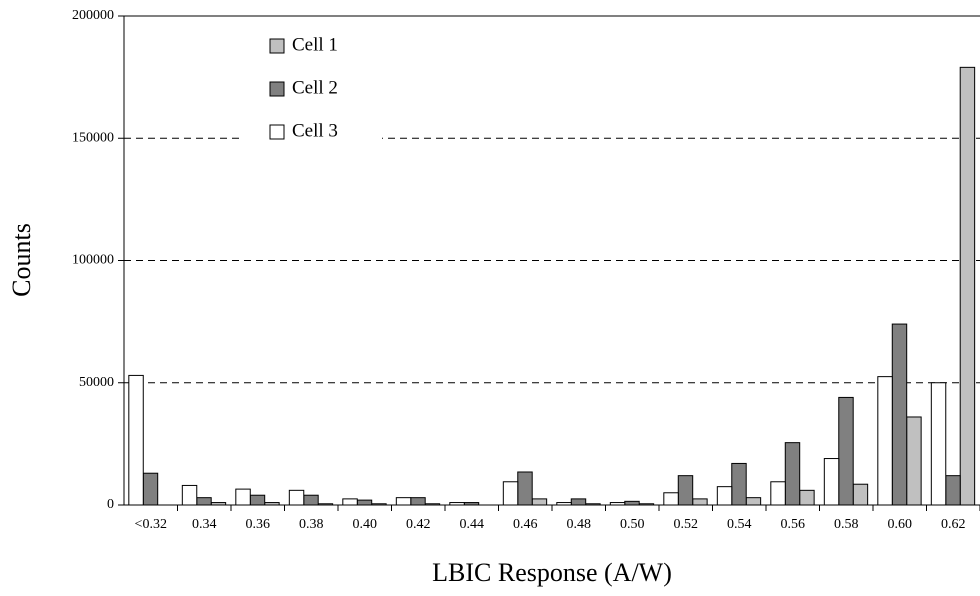  What do you see at coordinates (632, 524) in the screenshot?
I see `x-tick-label: 0.50` at bounding box center [632, 524].